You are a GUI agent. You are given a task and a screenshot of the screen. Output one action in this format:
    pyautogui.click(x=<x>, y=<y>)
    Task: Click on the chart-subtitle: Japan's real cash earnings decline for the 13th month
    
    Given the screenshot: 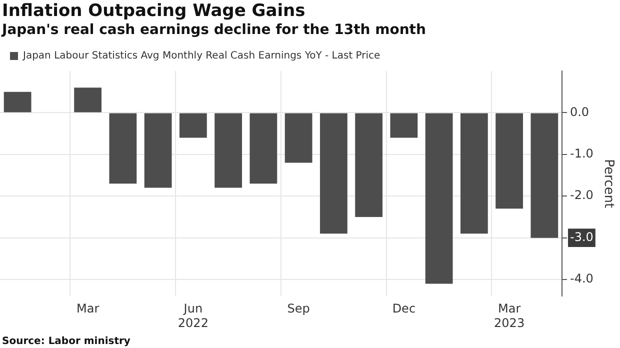 What is the action you would take?
    pyautogui.click(x=214, y=30)
    